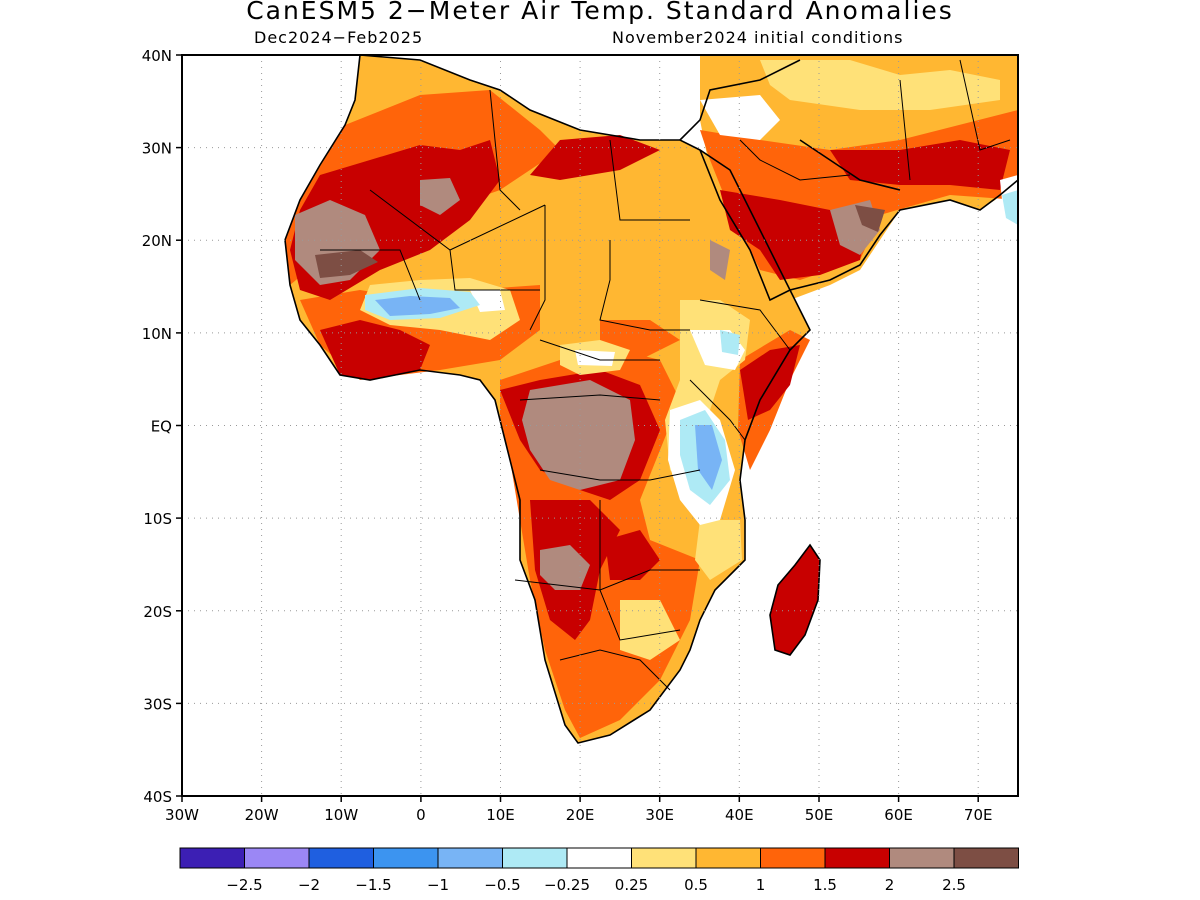 The image size is (1200, 900). Describe the element at coordinates (373, 885) in the screenshot. I see `colorbar-label: −1.5` at that location.